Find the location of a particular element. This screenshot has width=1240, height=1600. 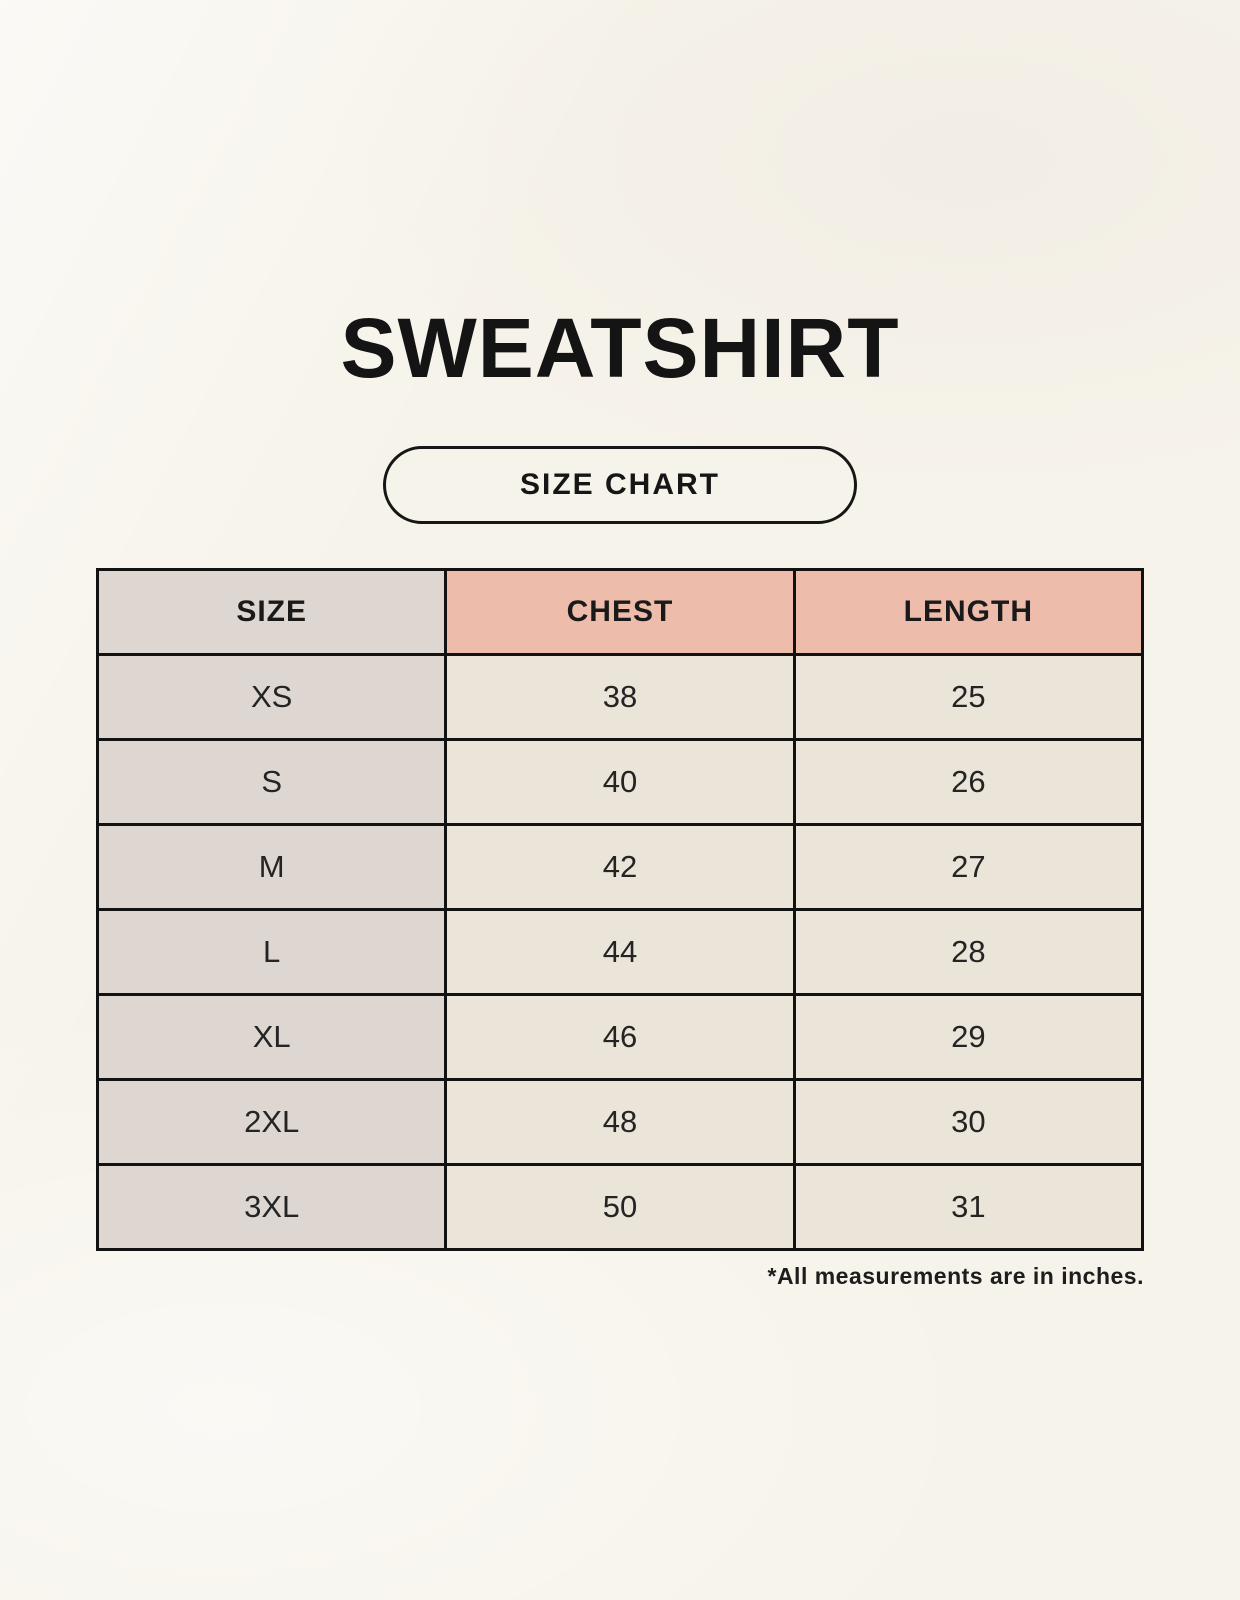

length-cell: 31 is located at coordinates (968, 1207).